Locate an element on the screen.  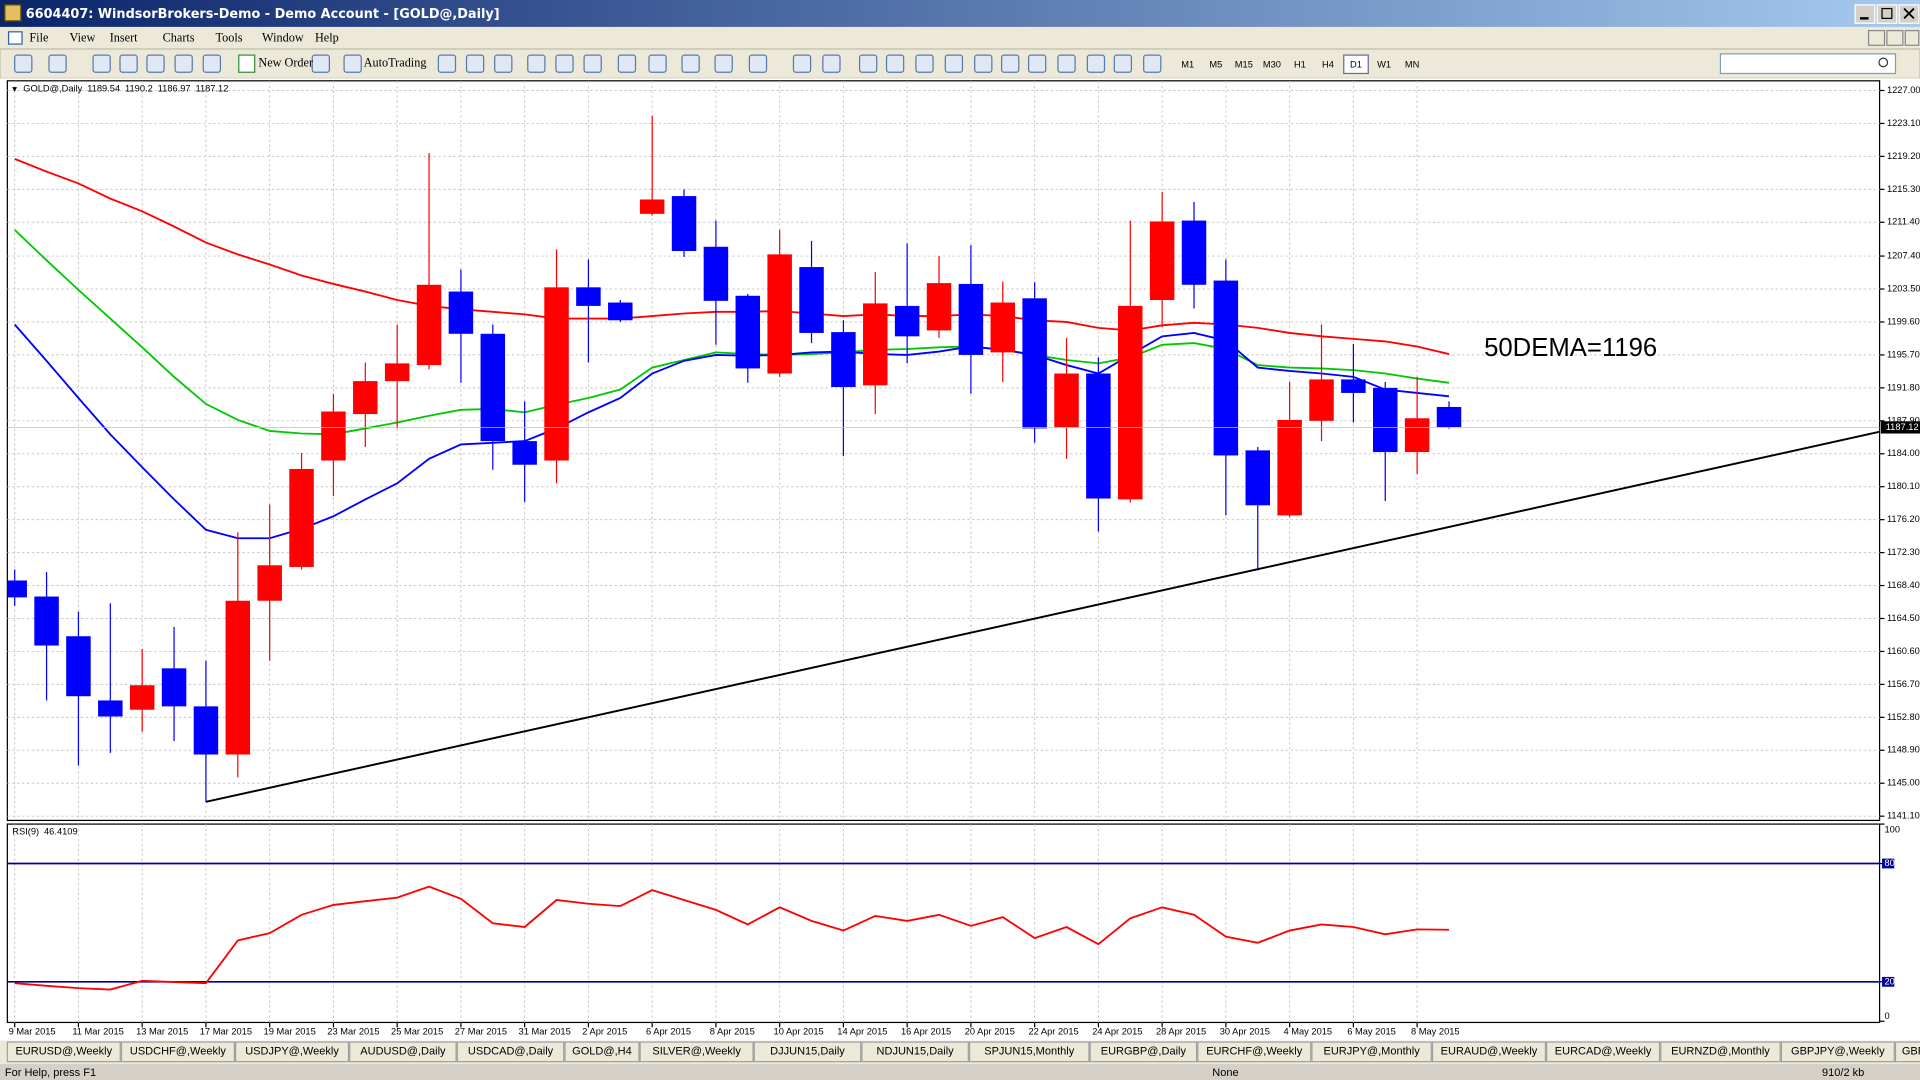
menu-item: Tools is located at coordinates (229, 37).